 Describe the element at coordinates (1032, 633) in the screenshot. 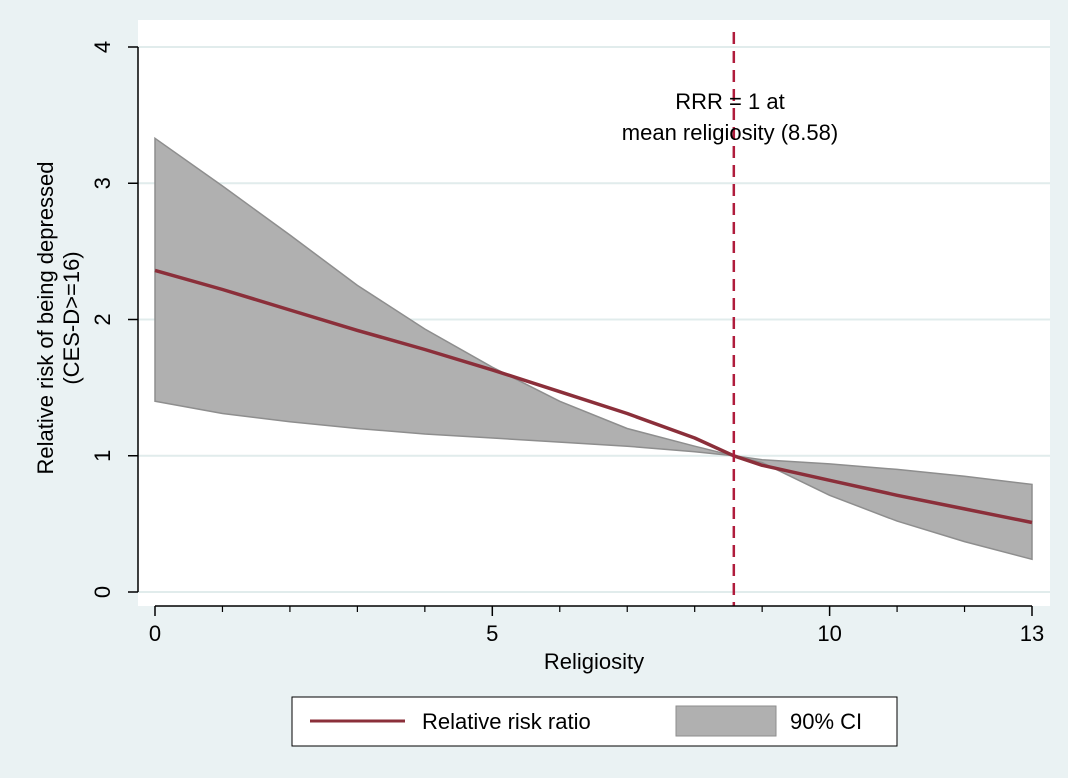

I see `x-tick-label-13: 13` at that location.